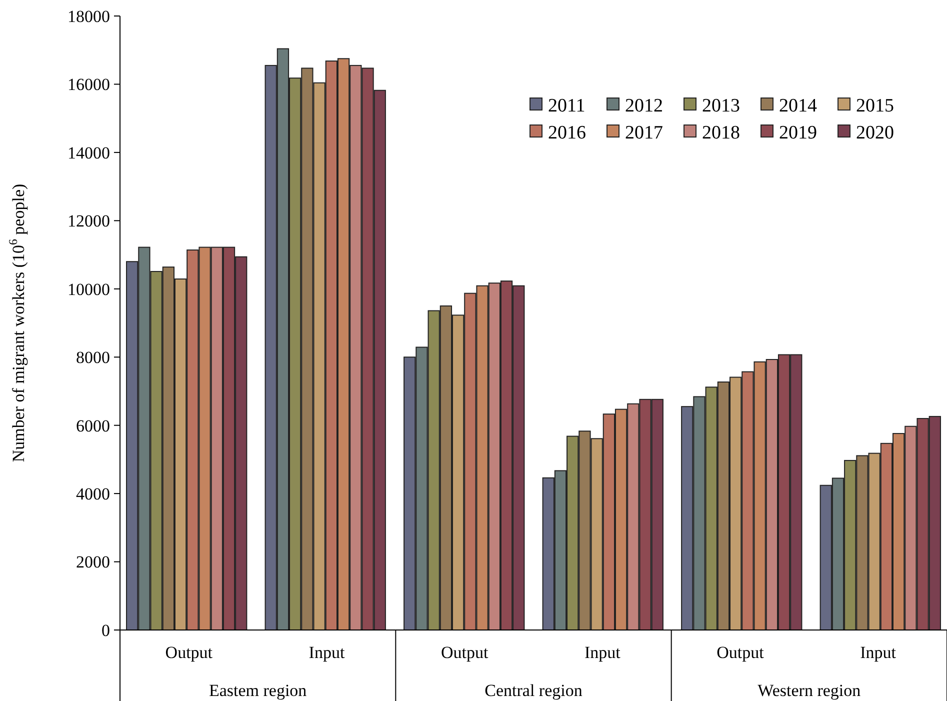  Describe the element at coordinates (106, 630) in the screenshot. I see `y-tick-label: 0` at that location.